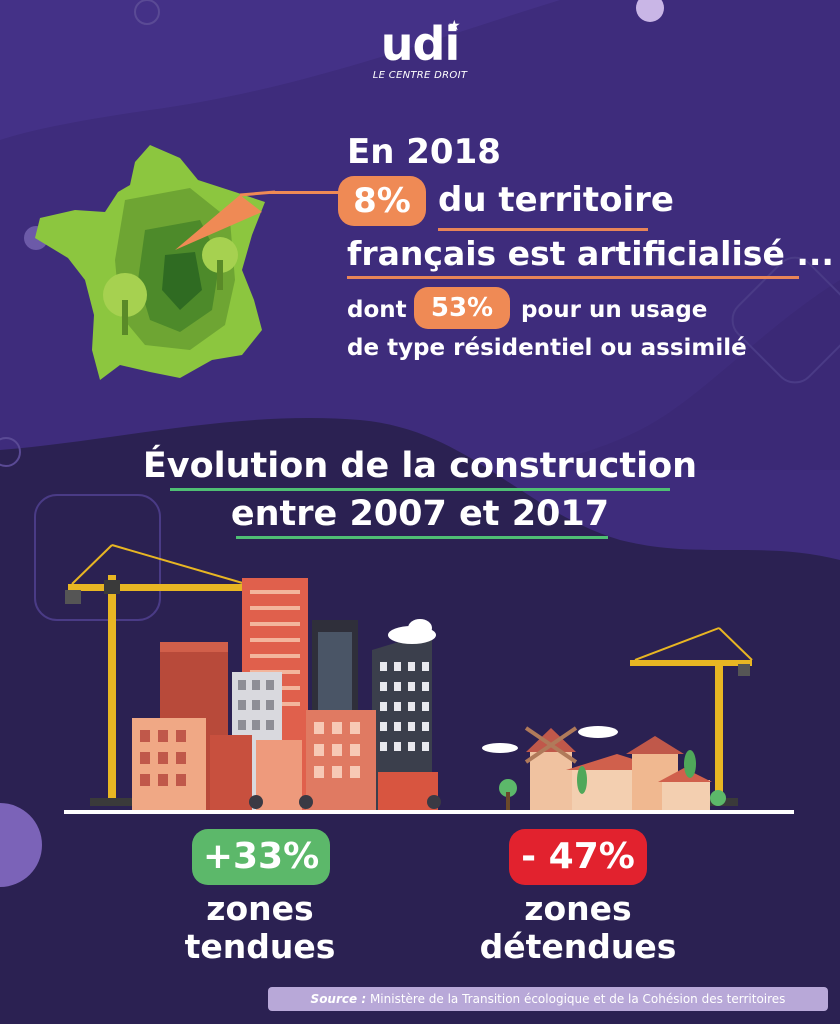 This screenshot has height=1024, width=840. What do you see at coordinates (556, 200) in the screenshot?
I see `headline-territory: du territoire` at bounding box center [556, 200].